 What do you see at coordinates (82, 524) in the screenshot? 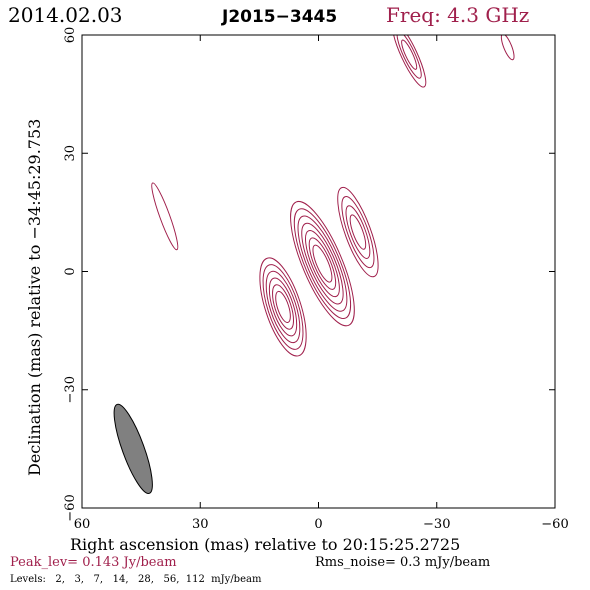
I see `x-tick-label: 60` at bounding box center [82, 524].